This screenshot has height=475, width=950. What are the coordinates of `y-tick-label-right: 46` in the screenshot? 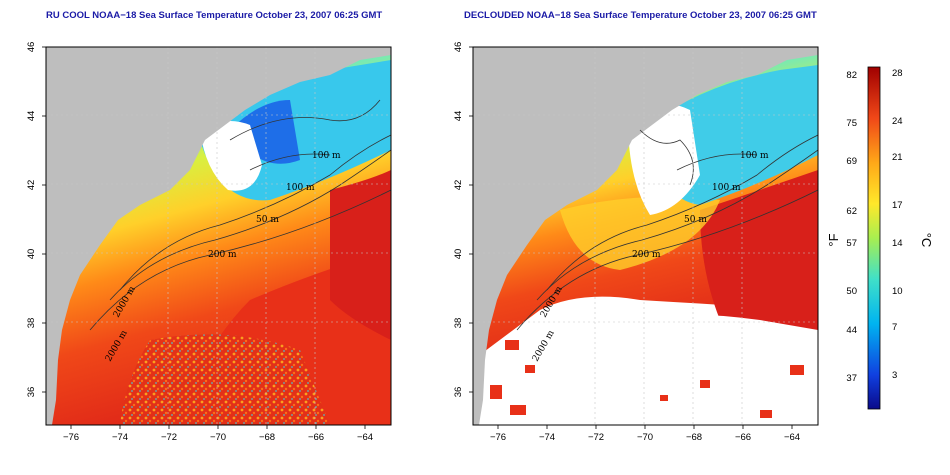 It's located at (458, 47).